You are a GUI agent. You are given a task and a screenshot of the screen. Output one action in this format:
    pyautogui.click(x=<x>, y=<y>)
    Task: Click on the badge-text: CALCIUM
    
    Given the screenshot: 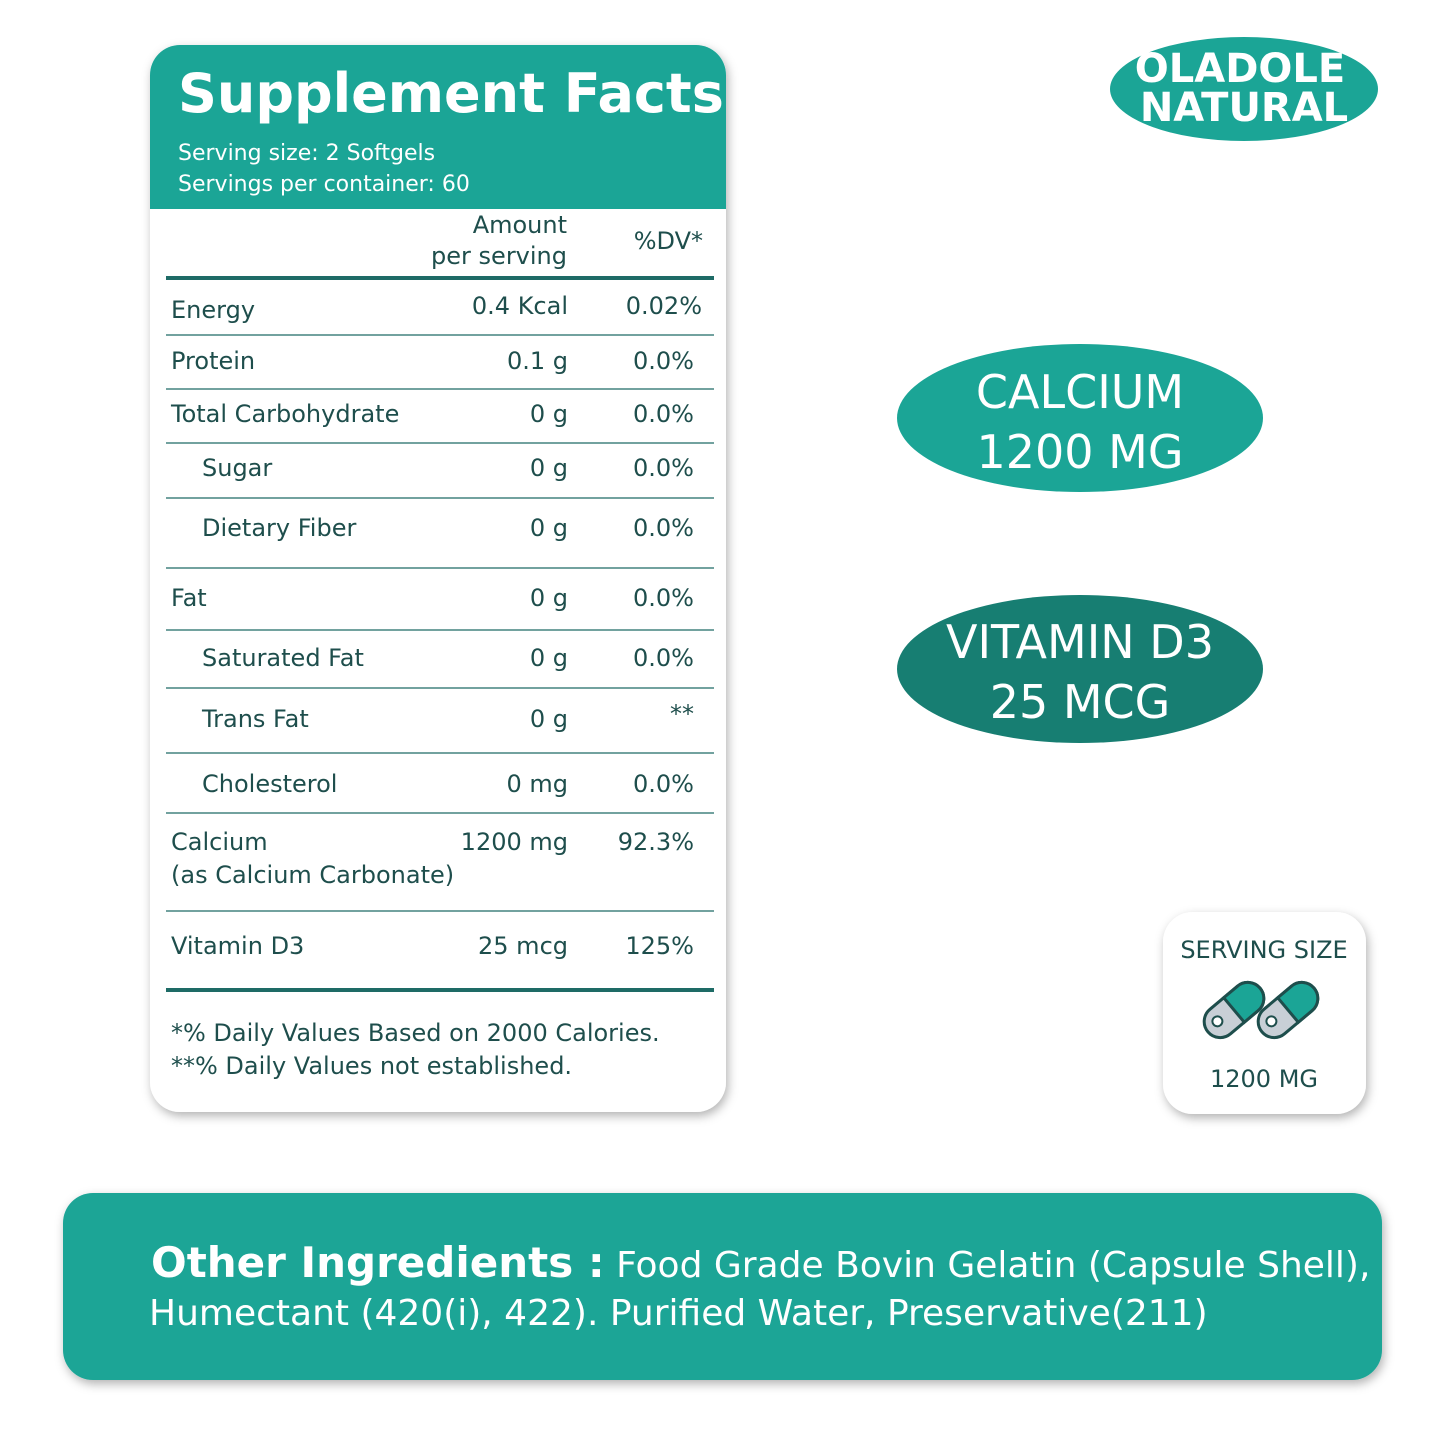 What is the action you would take?
    pyautogui.click(x=1080, y=392)
    